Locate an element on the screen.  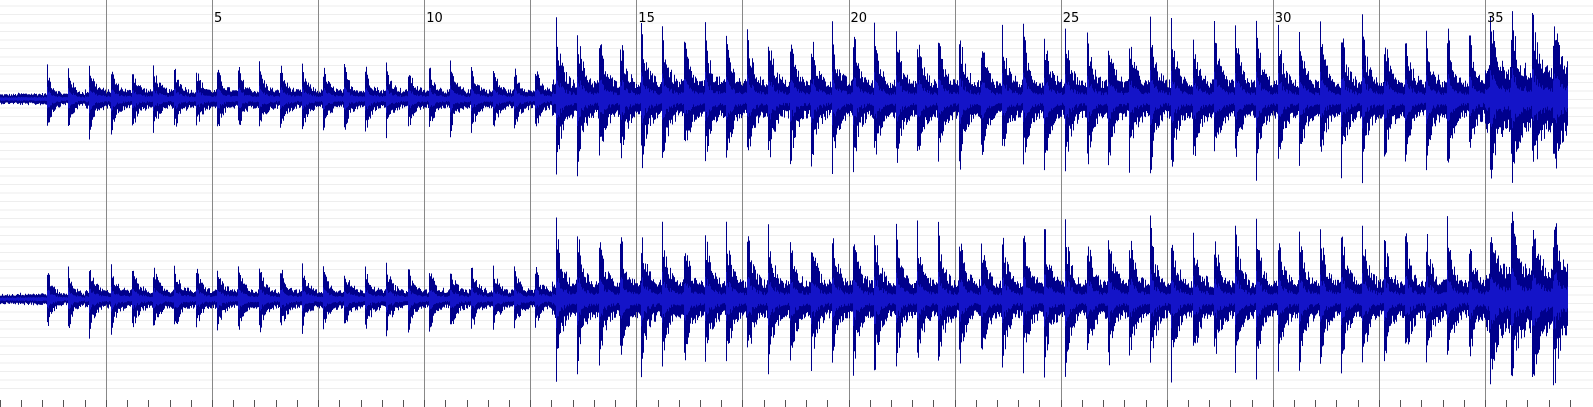
ruler-label: 35 is located at coordinates (1495, 18).